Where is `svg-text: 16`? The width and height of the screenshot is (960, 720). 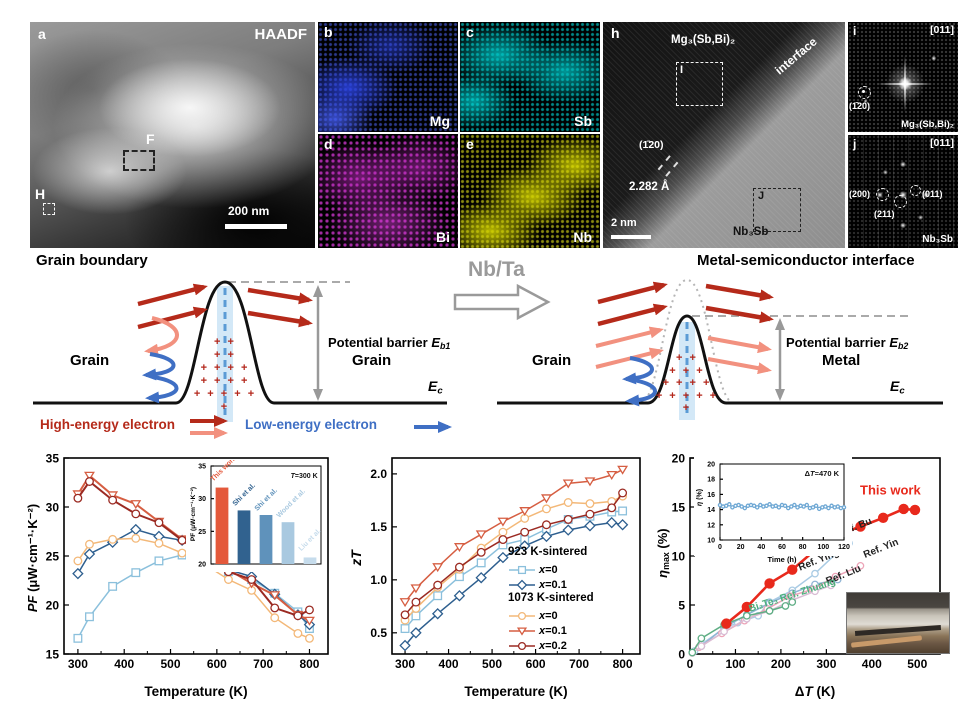
svg-text: 16 is located at coordinates (711, 495).